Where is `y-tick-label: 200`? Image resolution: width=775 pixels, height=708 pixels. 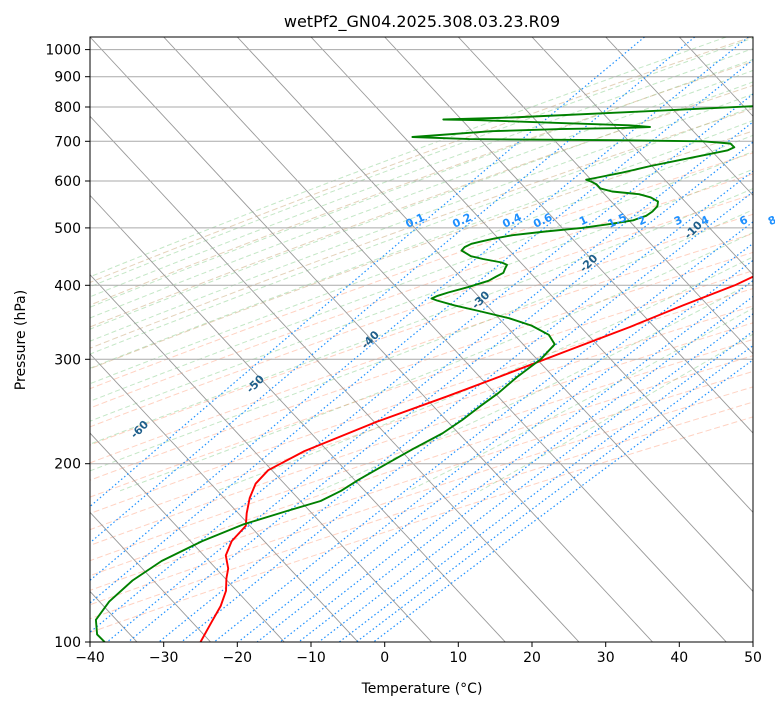 y-tick-label: 200 is located at coordinates (67, 465).